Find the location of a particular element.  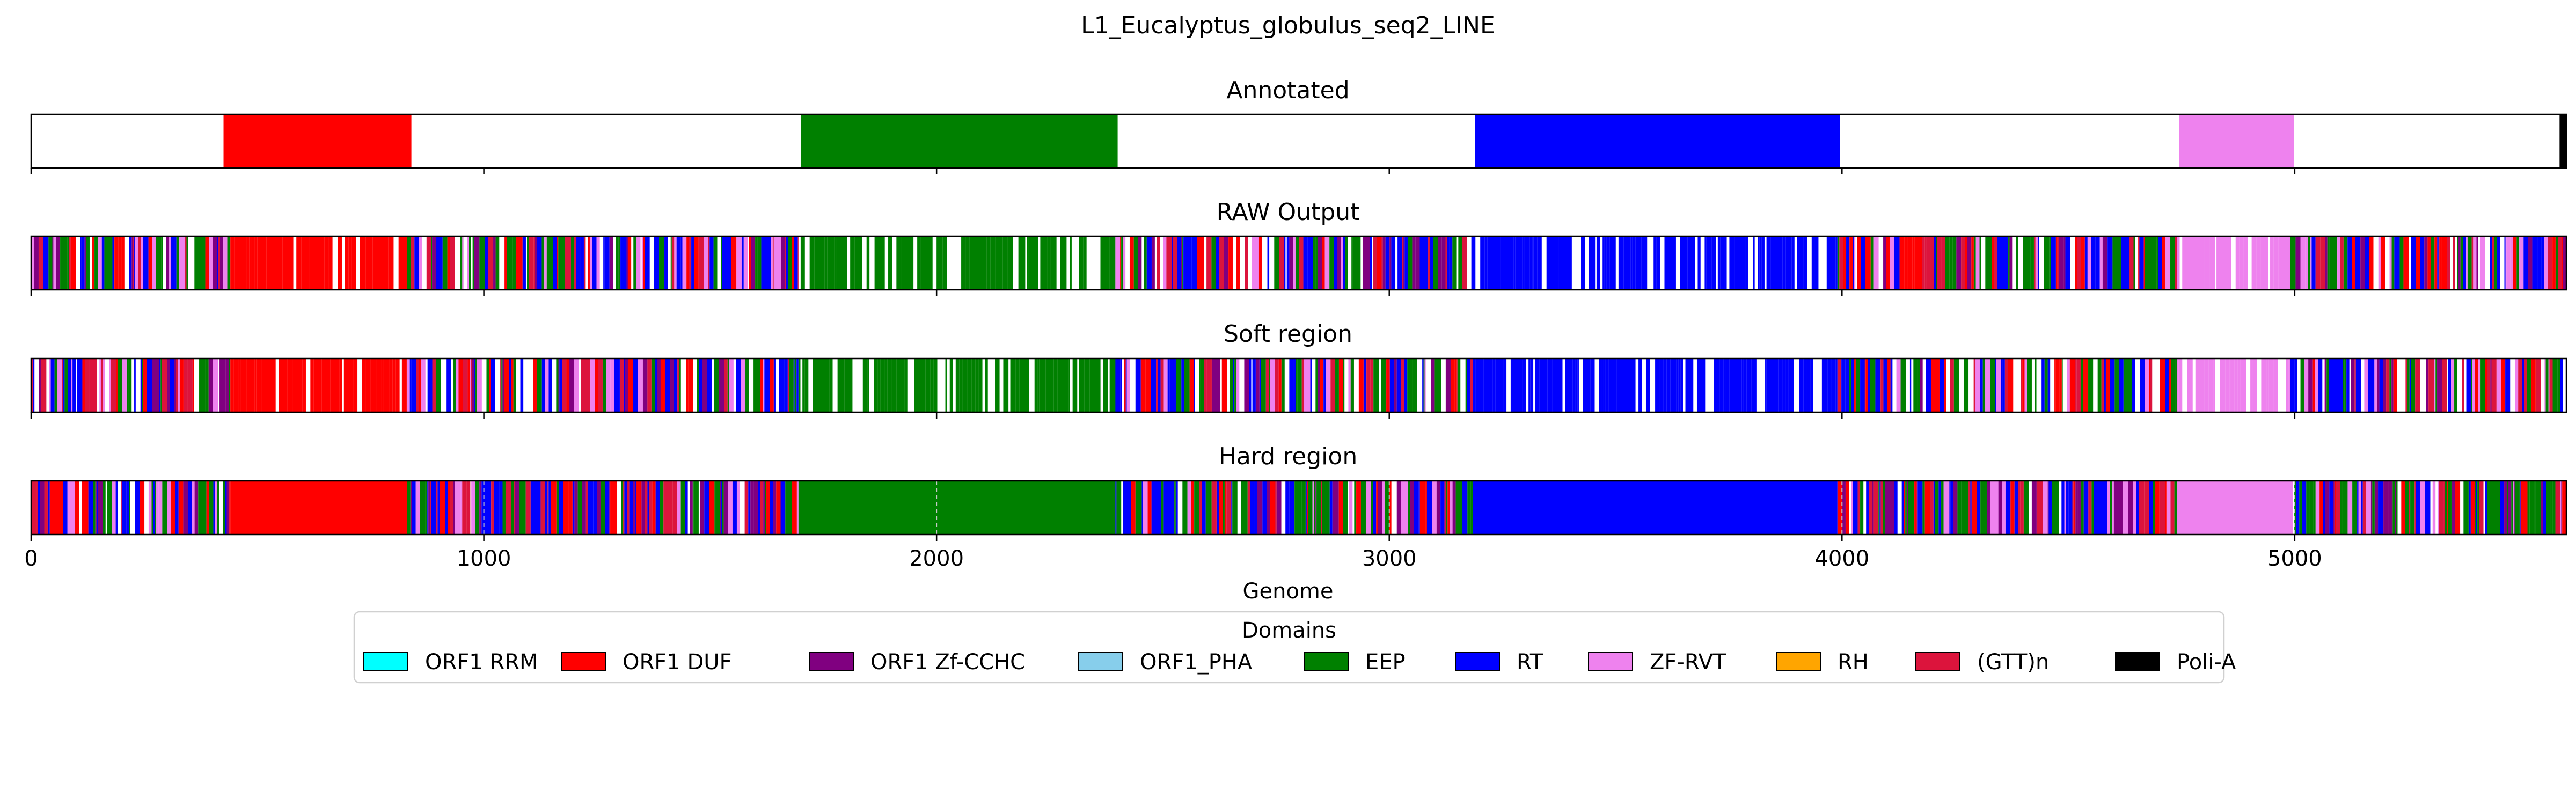

x-tick-label: 1000 is located at coordinates (484, 558).